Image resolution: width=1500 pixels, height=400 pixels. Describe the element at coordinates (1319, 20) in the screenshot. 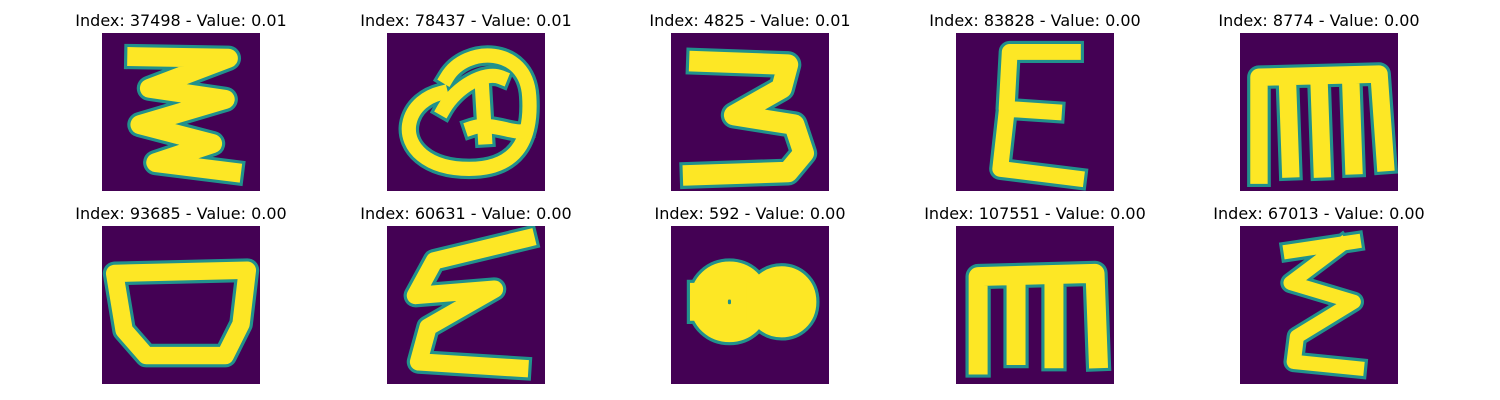

I see `panel-title: Index: 8774 - Value: 0.00` at that location.